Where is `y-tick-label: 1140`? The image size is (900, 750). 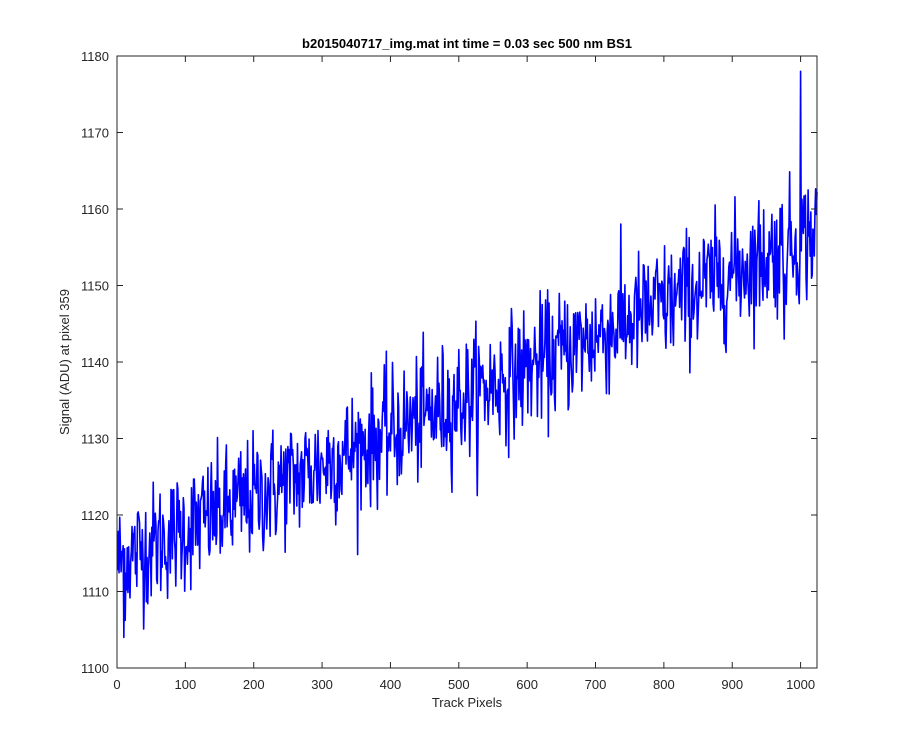
y-tick-label: 1140 is located at coordinates (95, 362).